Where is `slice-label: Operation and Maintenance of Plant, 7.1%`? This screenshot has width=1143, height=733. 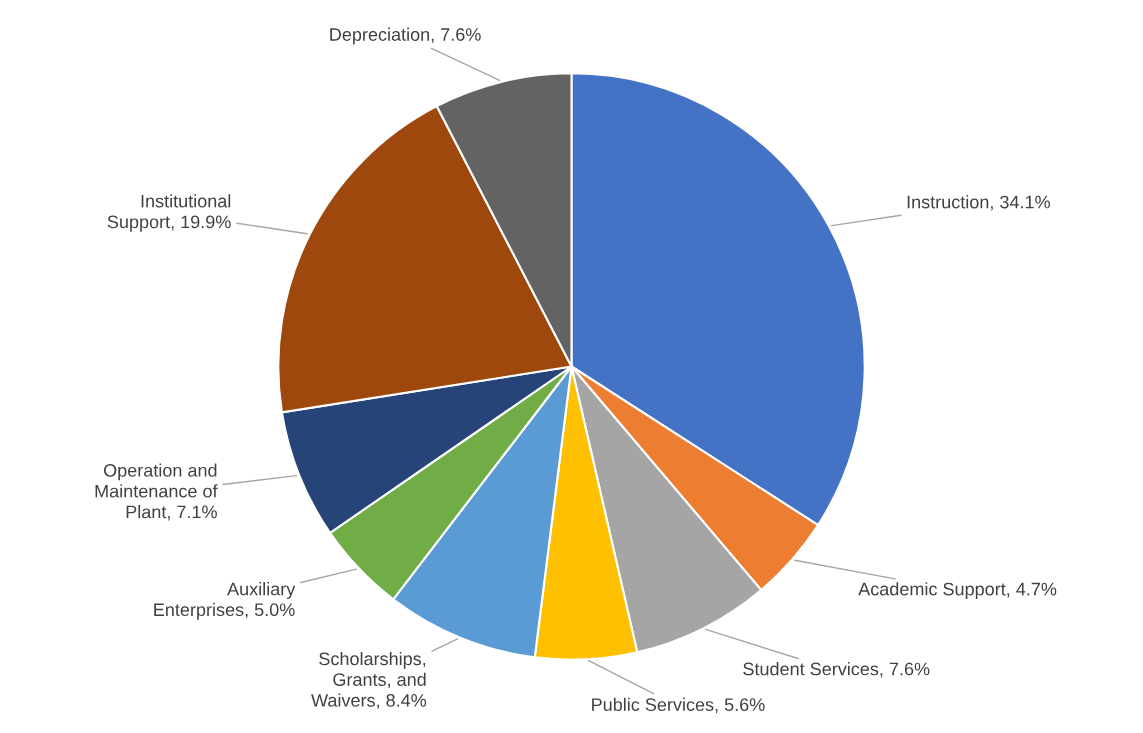
slice-label: Operation and Maintenance of Plant, 7.1% is located at coordinates (156, 492).